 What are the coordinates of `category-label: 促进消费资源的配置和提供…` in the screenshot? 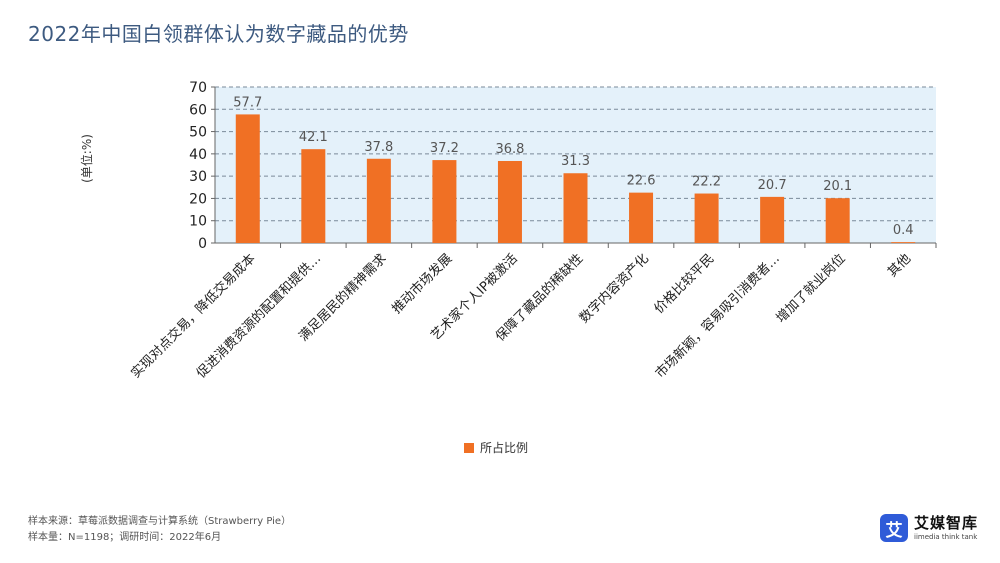 It's located at (258, 316).